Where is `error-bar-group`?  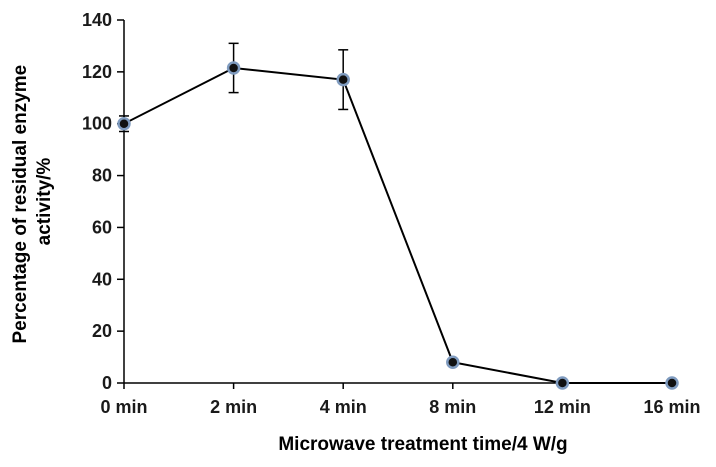 error-bar-group is located at coordinates (234, 87).